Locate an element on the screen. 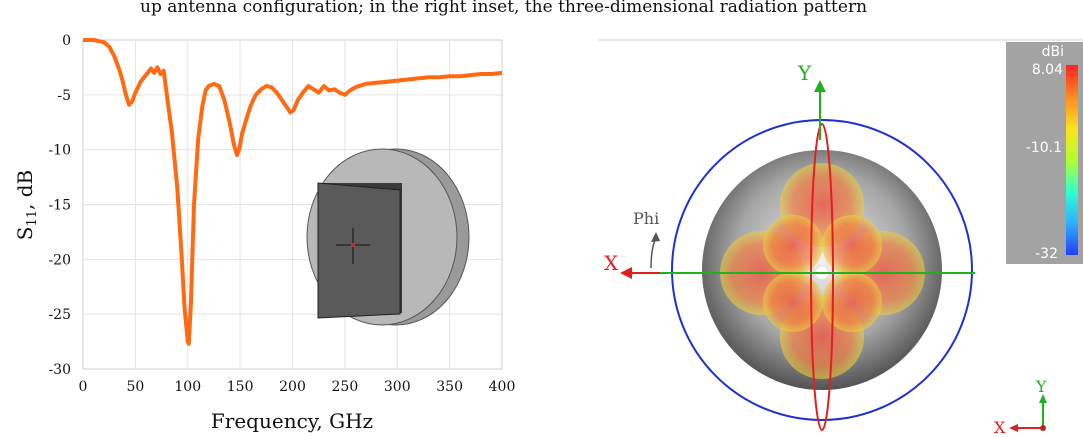 This screenshot has width=1083, height=437. colorbar-label-mid: -10.1 is located at coordinates (1044, 148).